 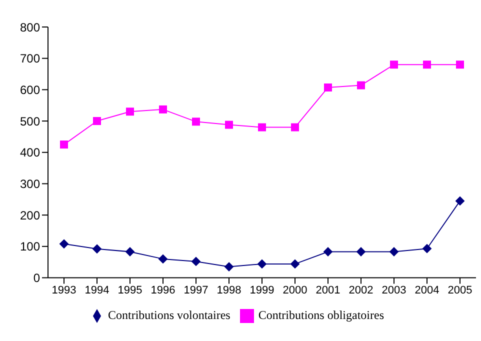 What do you see at coordinates (97, 290) in the screenshot?
I see `x-tick-label: 1994` at bounding box center [97, 290].